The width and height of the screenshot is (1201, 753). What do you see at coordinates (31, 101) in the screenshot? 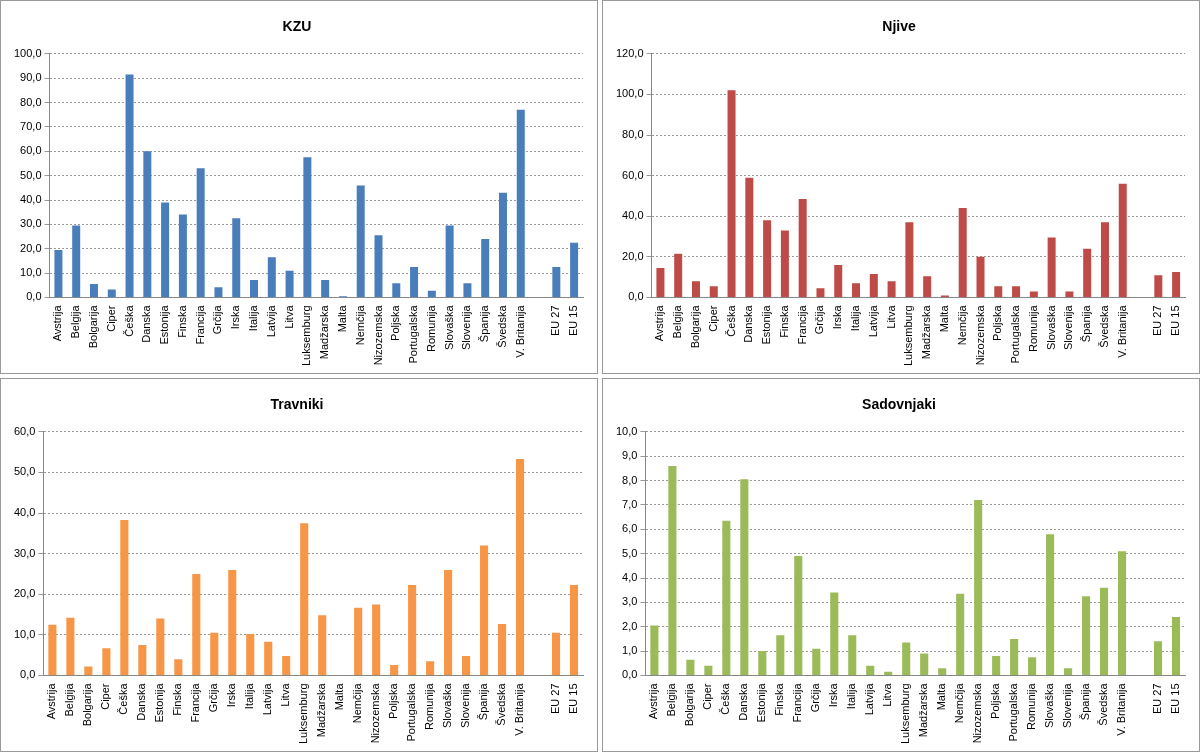
I see `y-tick-label: 80,0` at bounding box center [31, 101].